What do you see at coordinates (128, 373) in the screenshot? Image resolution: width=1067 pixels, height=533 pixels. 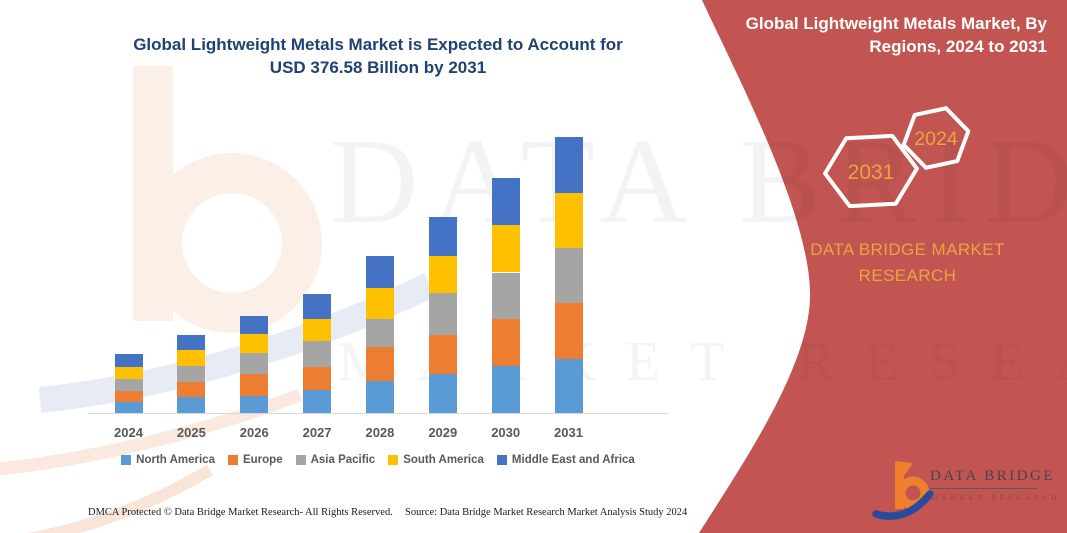 I see `bar-segment-2024-south-america` at bounding box center [128, 373].